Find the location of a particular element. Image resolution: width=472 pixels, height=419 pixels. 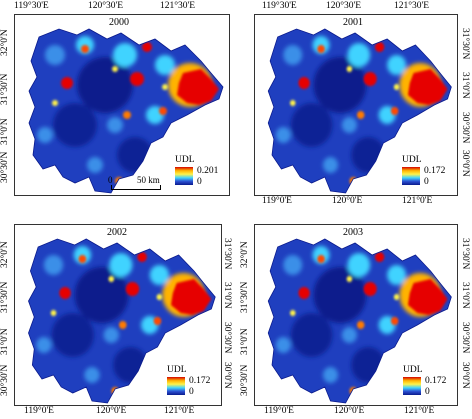

year-label: 2003 is located at coordinates (353, 232).